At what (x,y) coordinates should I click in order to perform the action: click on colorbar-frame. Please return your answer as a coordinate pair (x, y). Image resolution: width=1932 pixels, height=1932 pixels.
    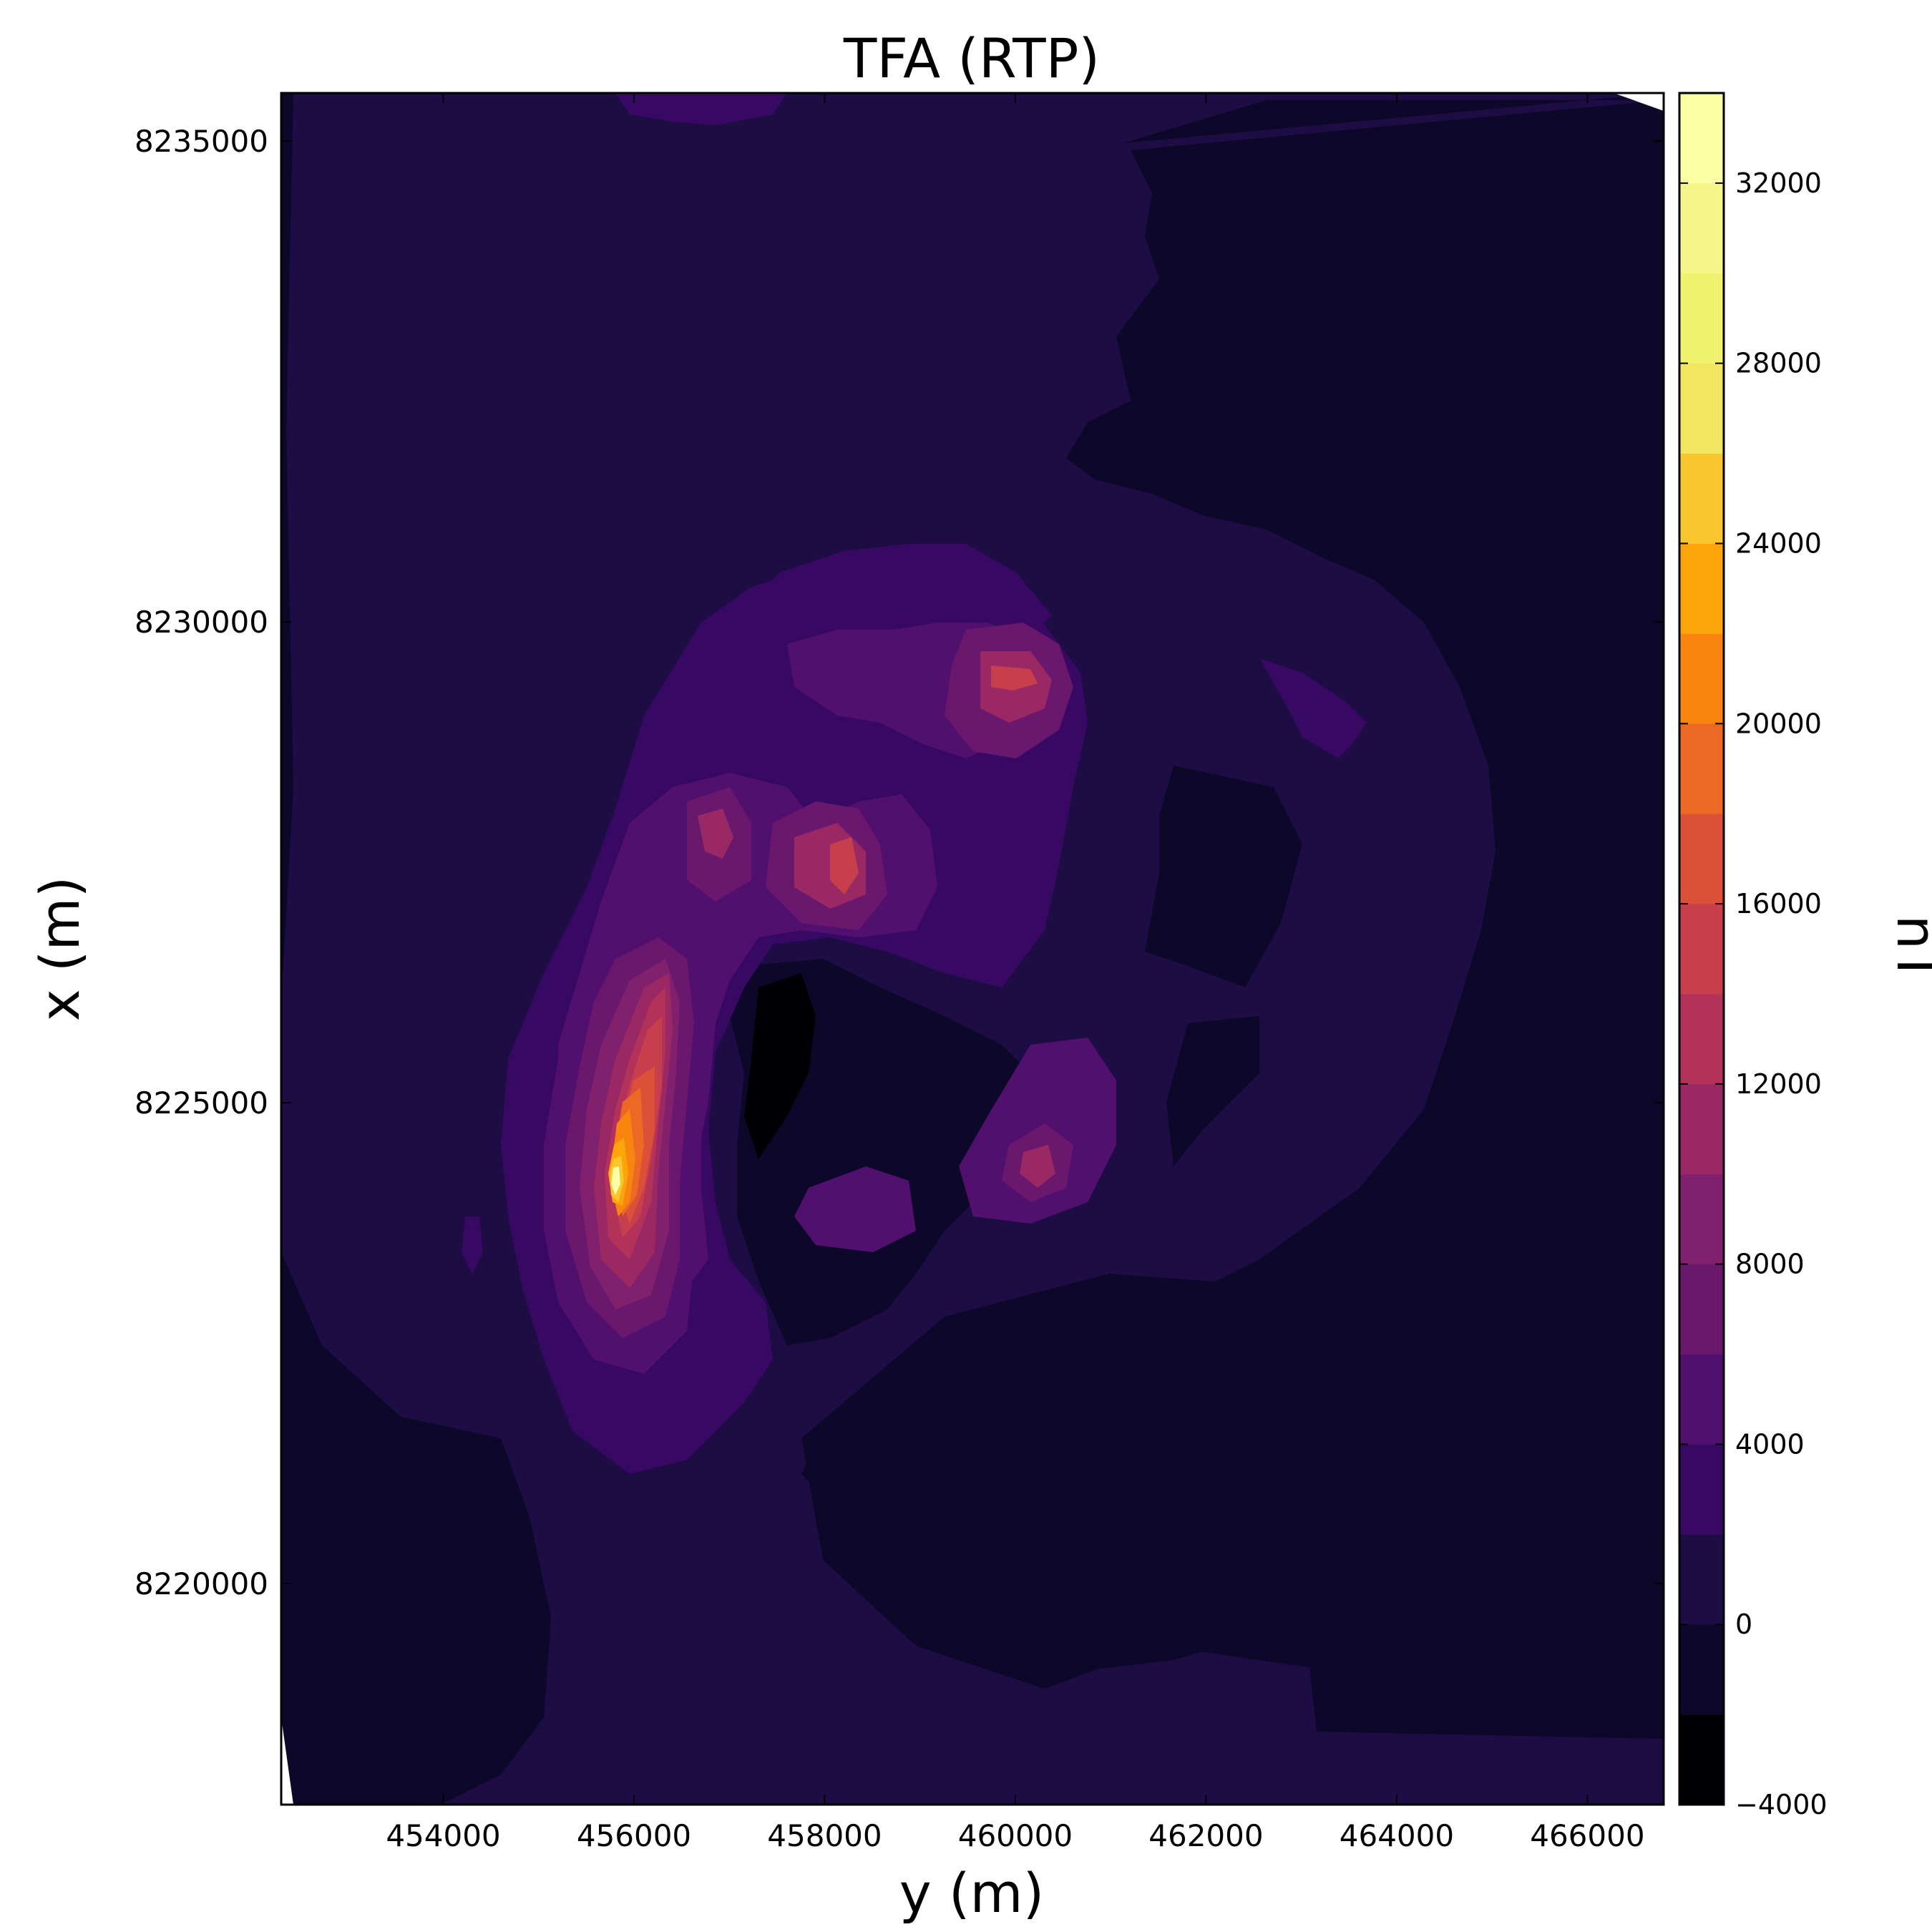
    Looking at the image, I should click on (1701, 949).